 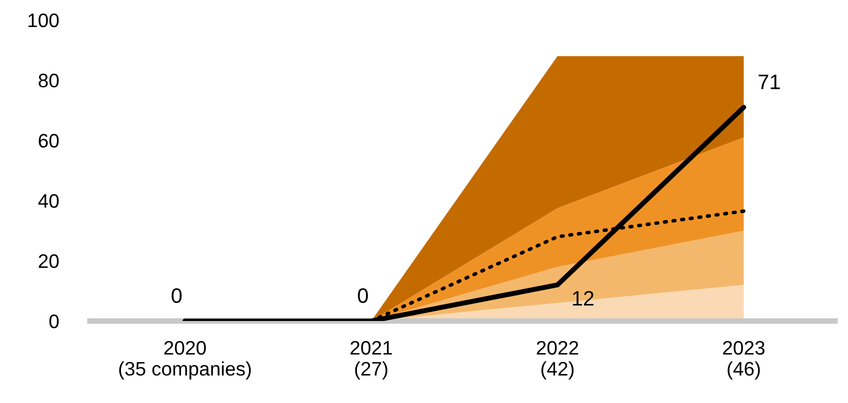 What do you see at coordinates (371, 360) in the screenshot?
I see `x-tick-label: 2021 (27)` at bounding box center [371, 360].